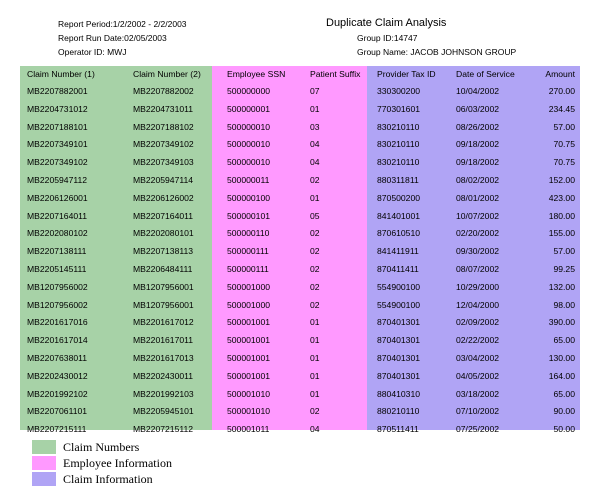 This screenshot has height=497, width=593. I want to click on patient-suffix-cell: 07, so click(315, 91).